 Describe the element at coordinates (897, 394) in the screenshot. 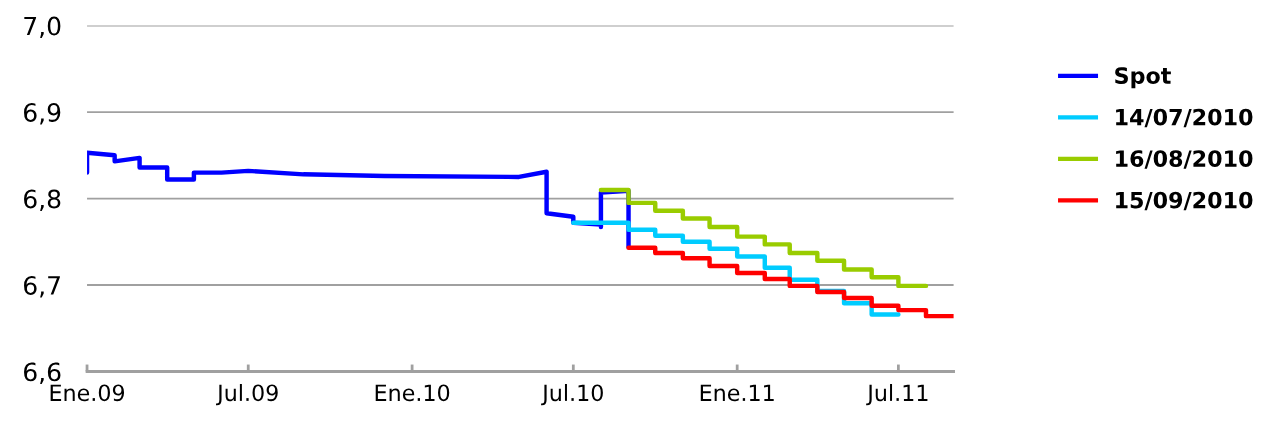

I see `x-tick-label: Jul.11` at that location.